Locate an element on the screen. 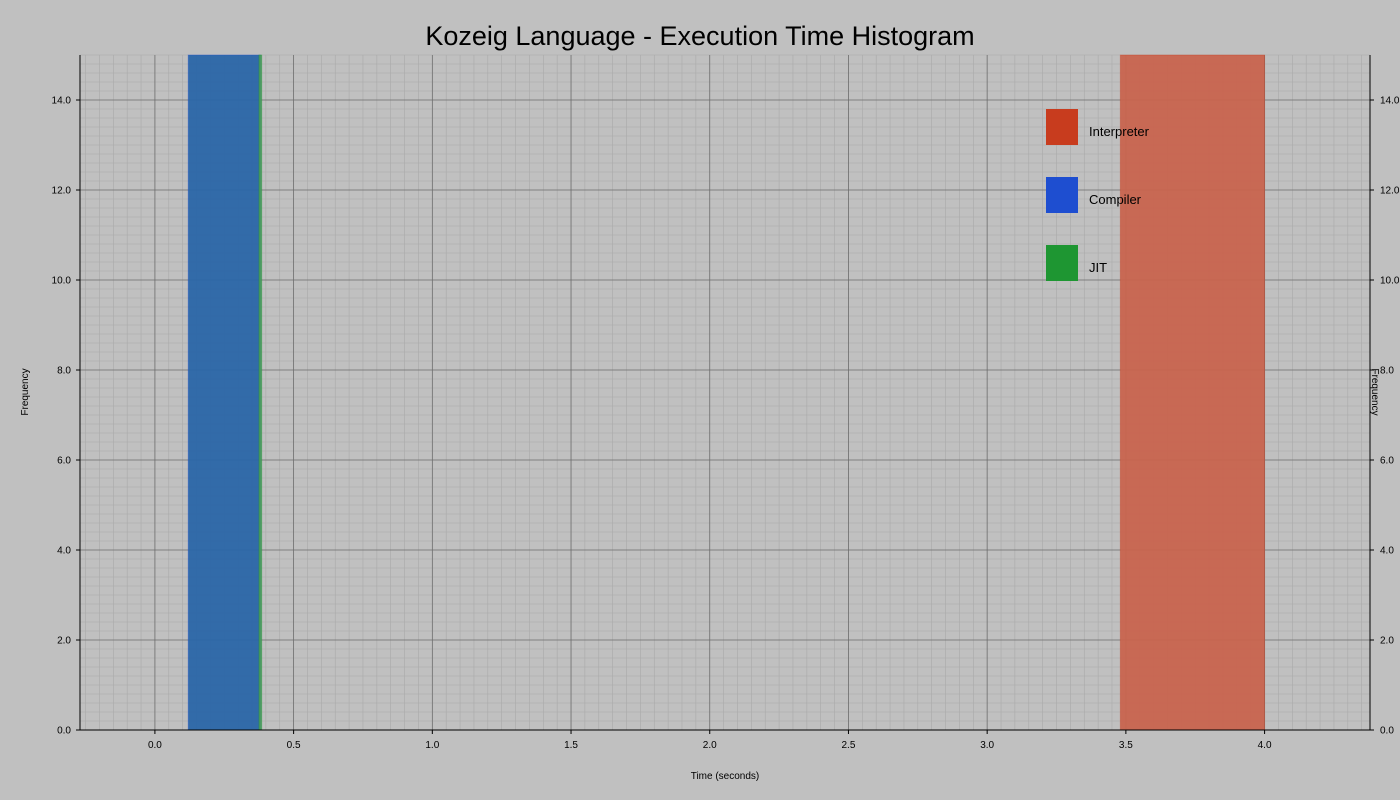  legend: Interpreter Compiler JIT is located at coordinates (1098, 195).